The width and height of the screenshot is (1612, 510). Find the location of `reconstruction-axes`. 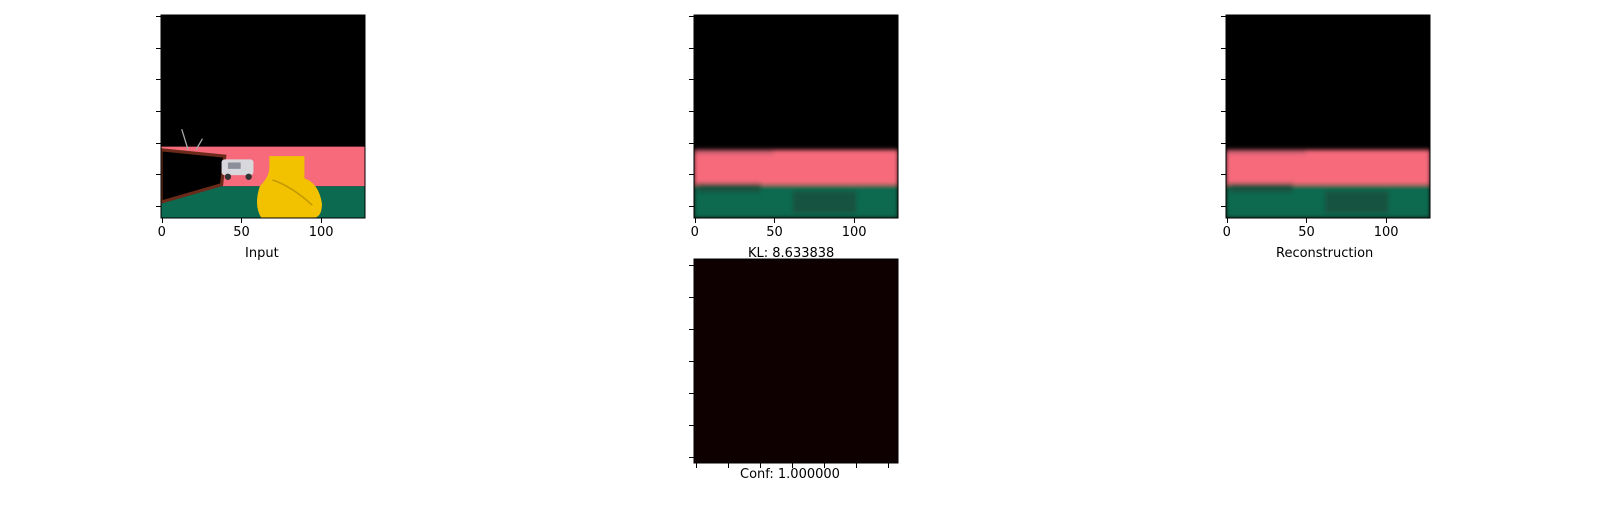

reconstruction-axes is located at coordinates (1328, 116).